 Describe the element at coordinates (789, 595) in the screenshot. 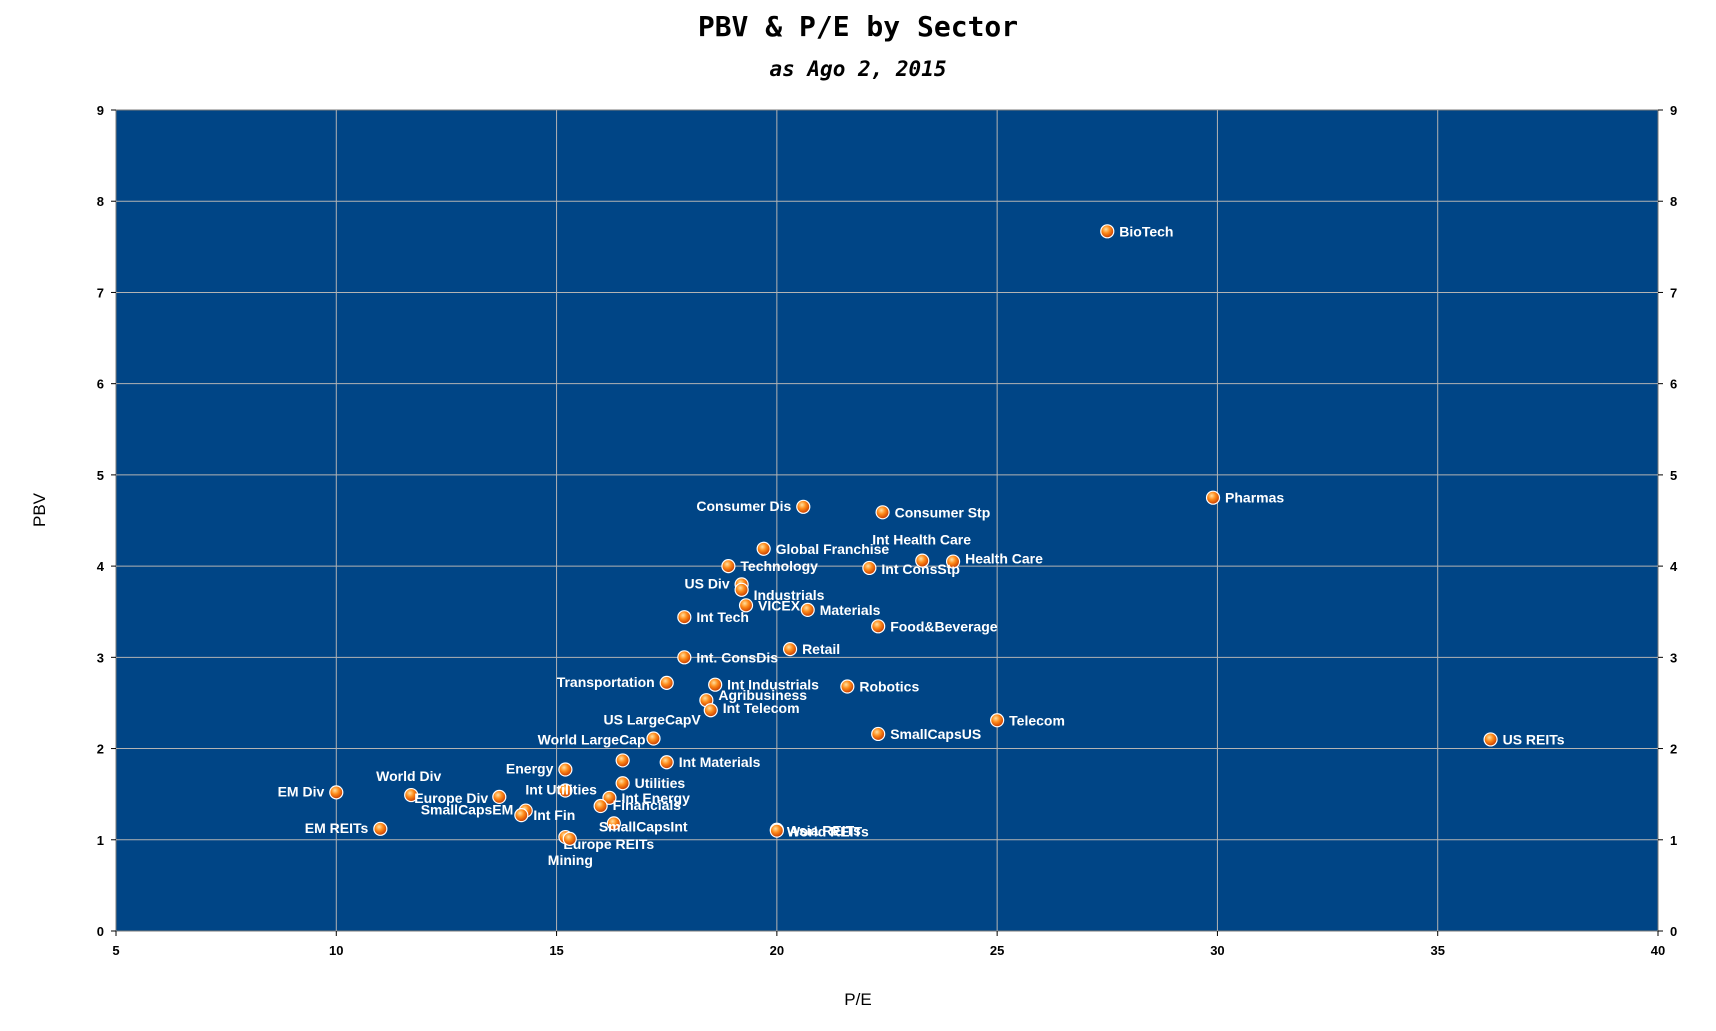

I see `data-point-label: Industrials` at that location.